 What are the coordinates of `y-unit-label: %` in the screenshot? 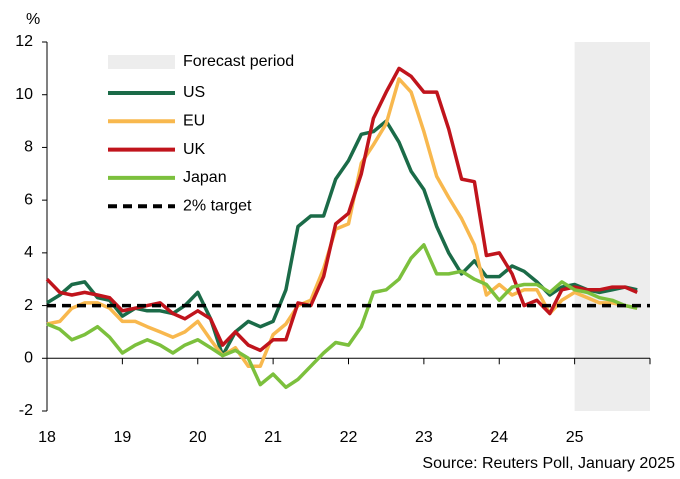 It's located at (33, 19).